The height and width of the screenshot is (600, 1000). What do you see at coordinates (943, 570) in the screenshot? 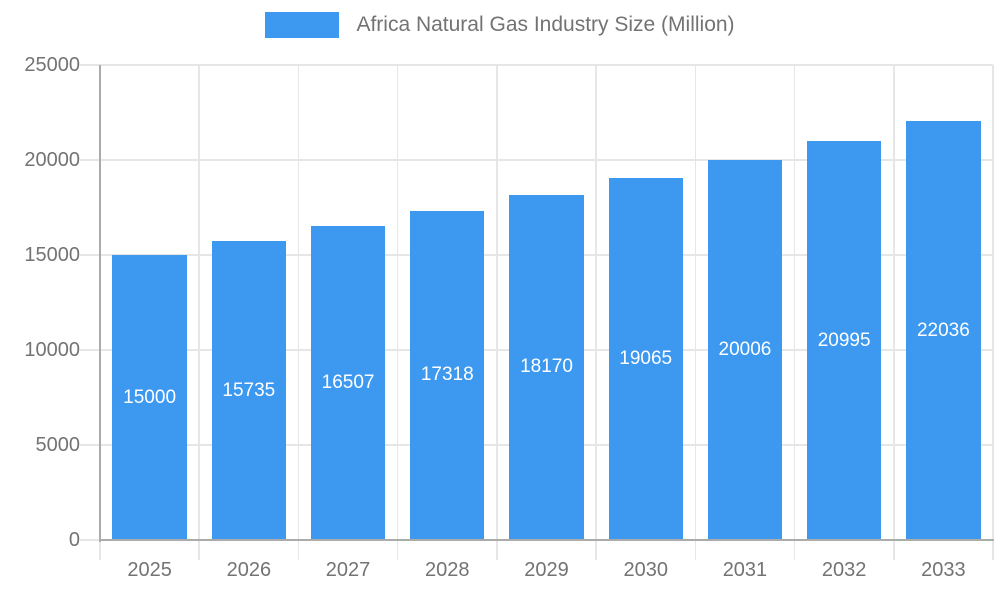
I see `x-axis-label: 2033` at bounding box center [943, 570].